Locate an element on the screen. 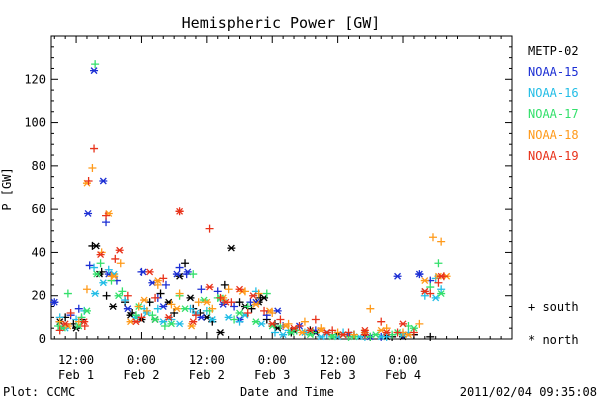  chart-title: Hemispheric Power [GW] is located at coordinates (281, 23).